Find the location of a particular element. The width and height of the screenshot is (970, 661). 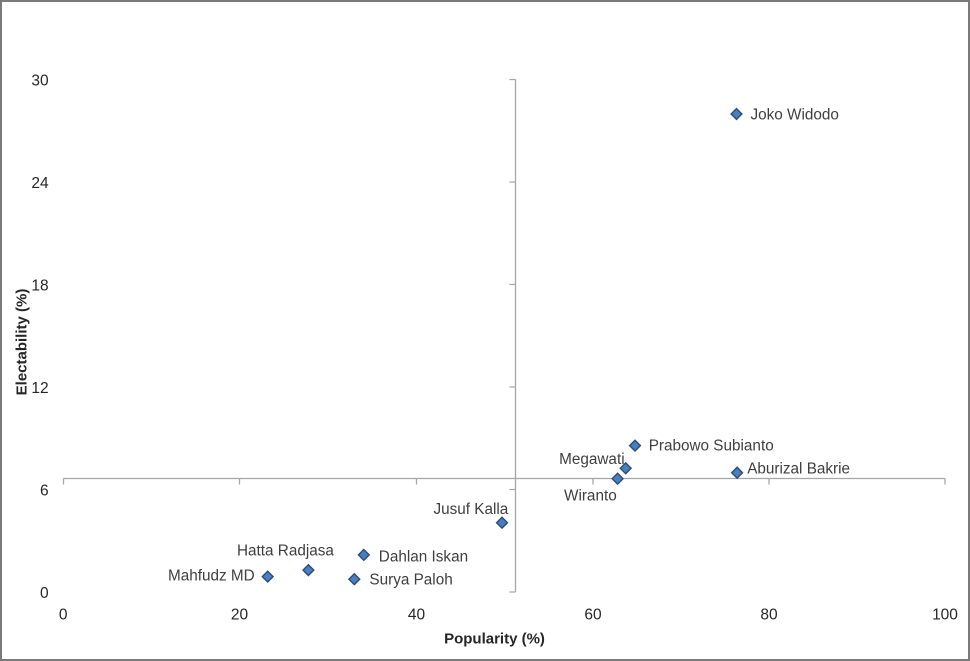

svg-text: Joko Widodo is located at coordinates (795, 115).